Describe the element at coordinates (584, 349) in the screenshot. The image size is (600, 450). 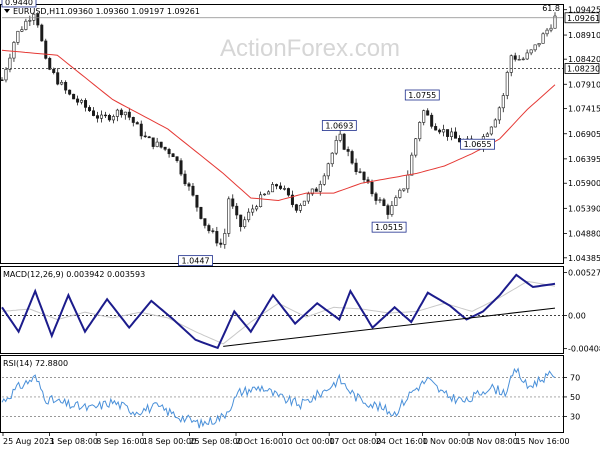
I see `macd-tick-label: -0.004087` at that location.